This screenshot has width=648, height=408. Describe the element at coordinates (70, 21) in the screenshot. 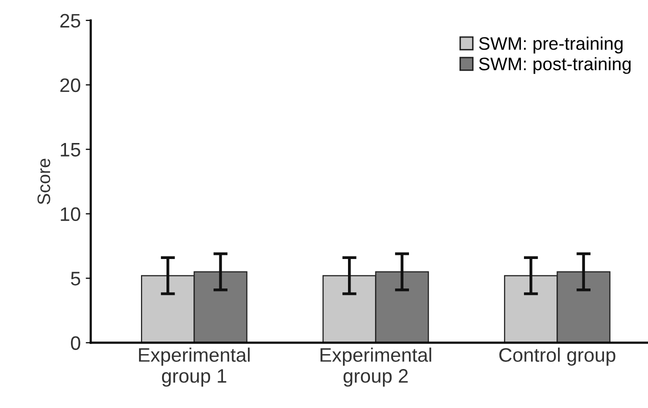

I see `y-tick-label: 25` at that location.